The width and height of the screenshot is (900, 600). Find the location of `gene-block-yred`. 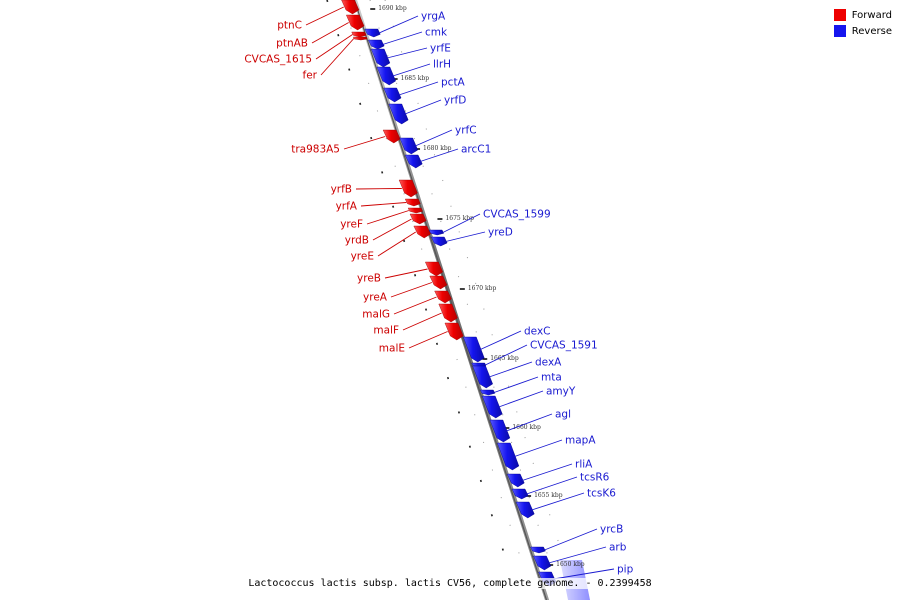

gene-block-yred is located at coordinates (439, 241).